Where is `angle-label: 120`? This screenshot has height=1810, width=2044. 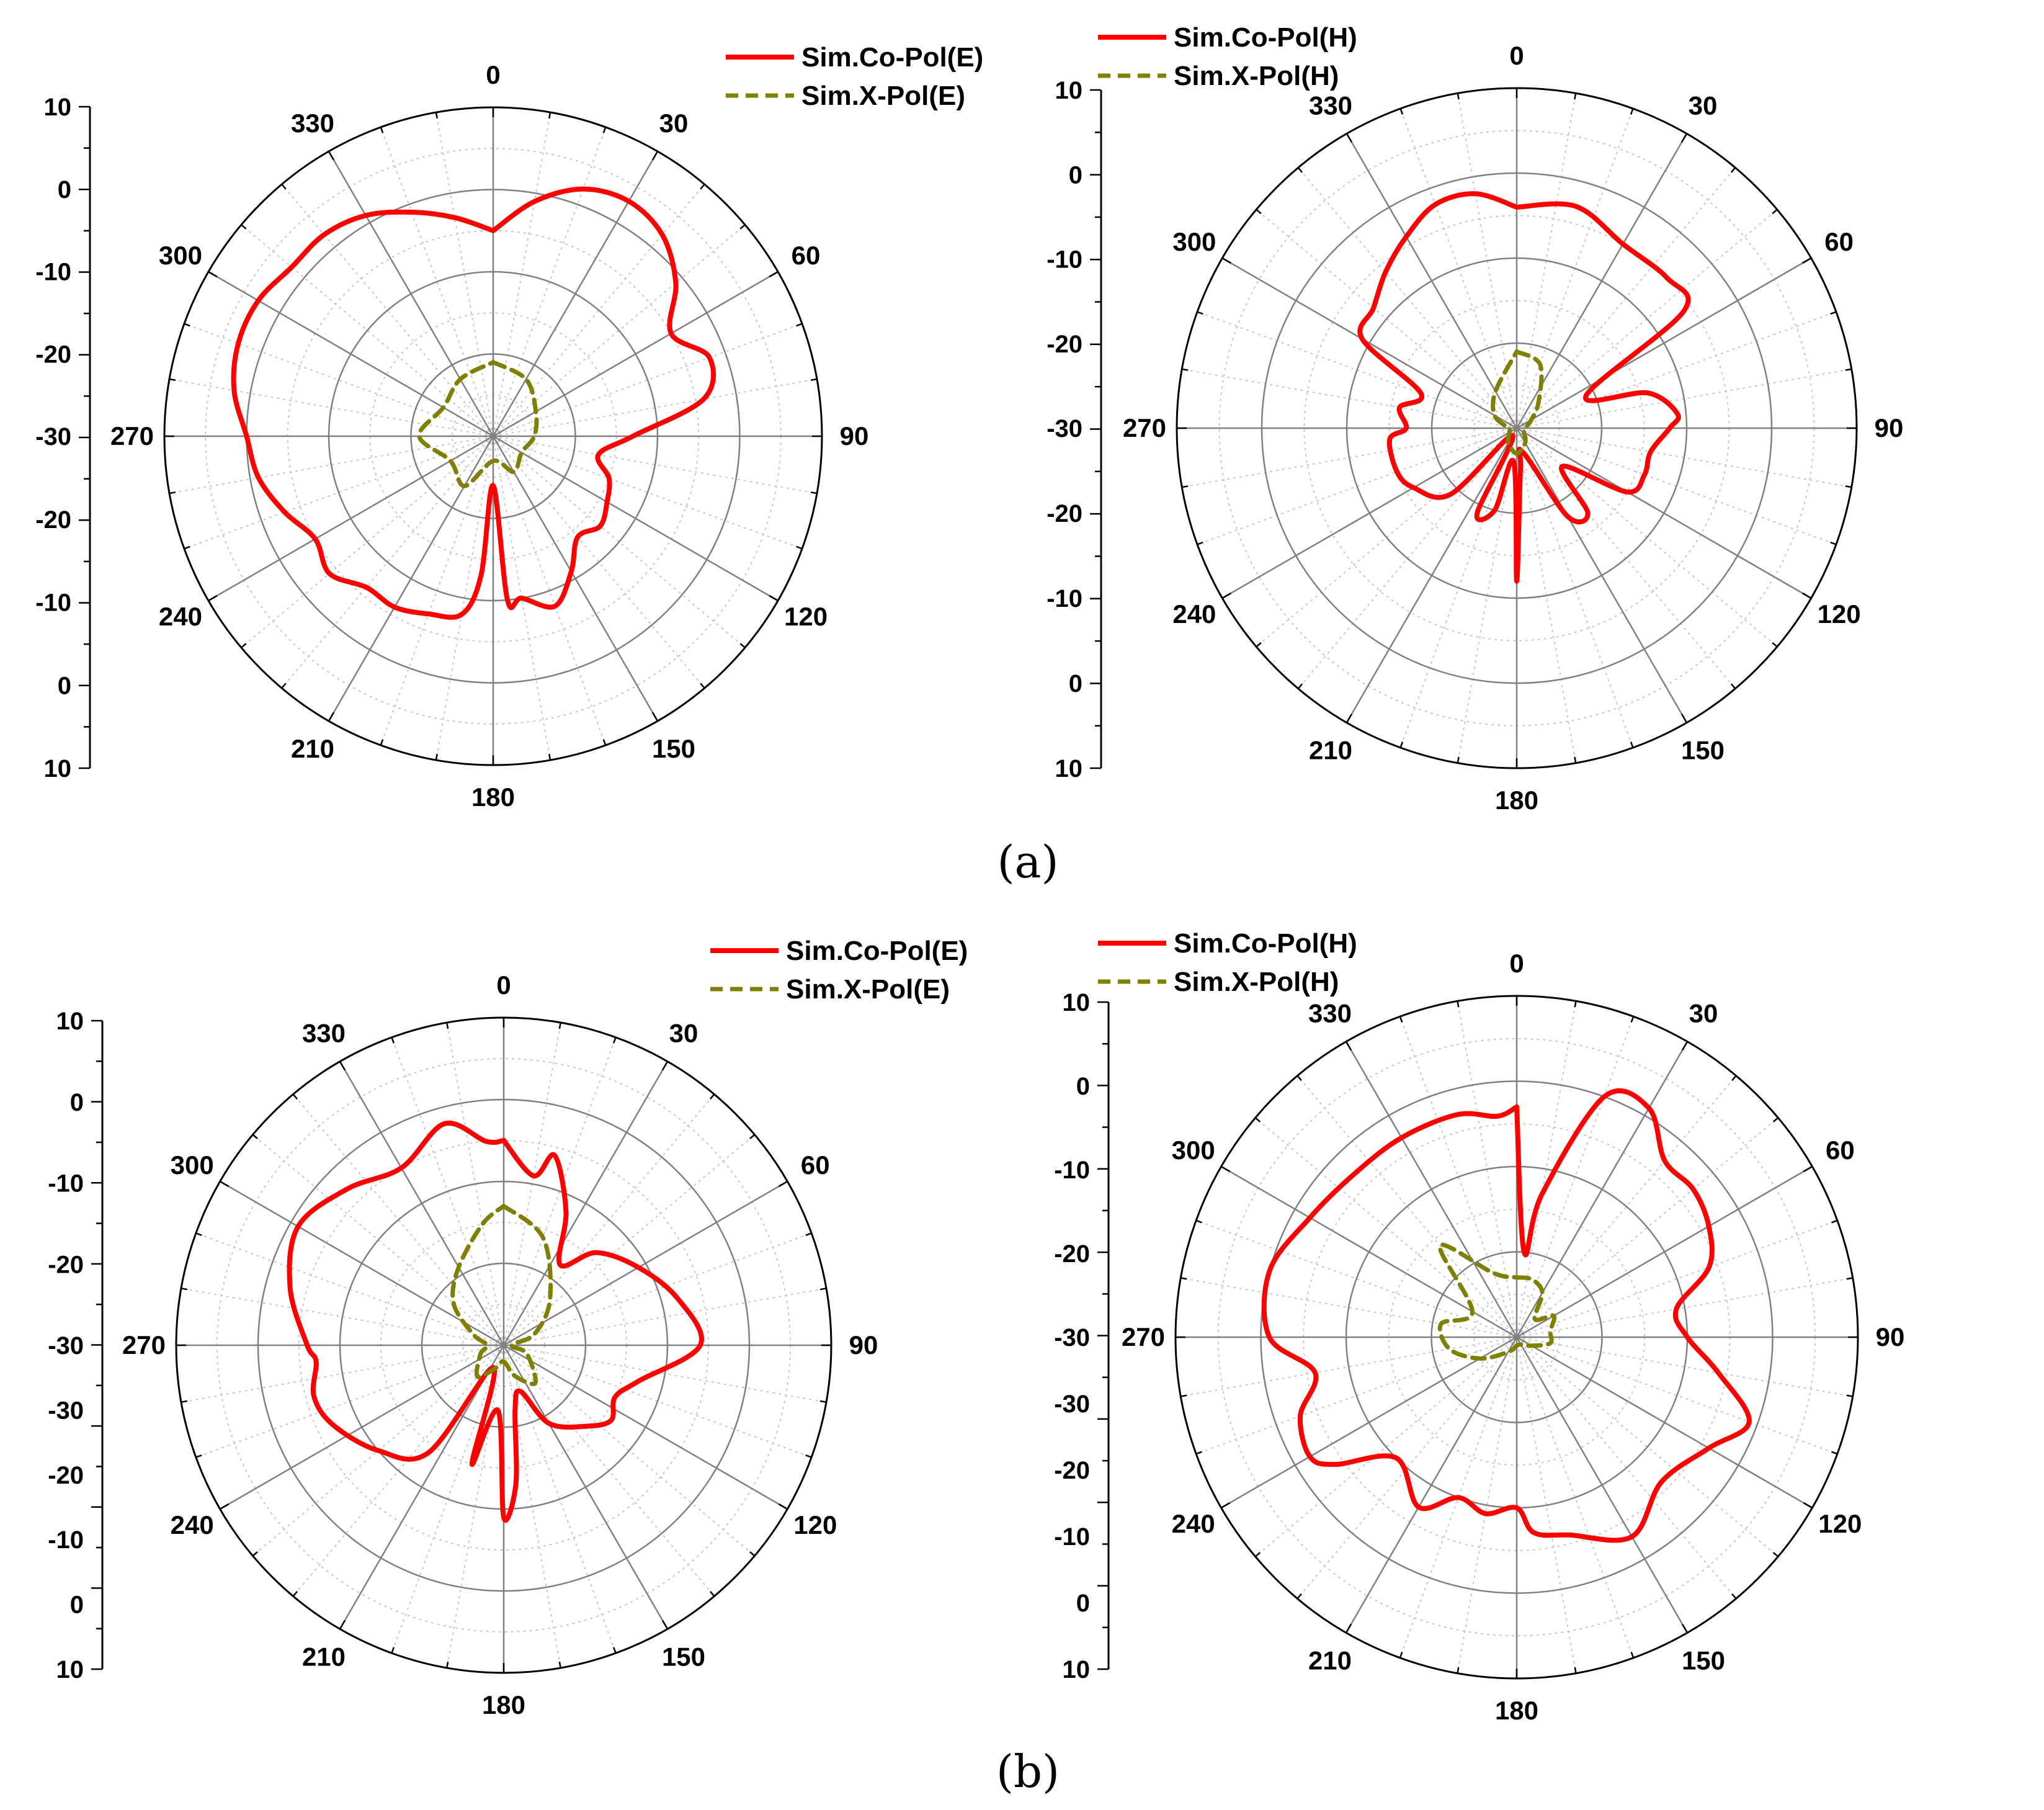 angle-label: 120 is located at coordinates (1840, 614).